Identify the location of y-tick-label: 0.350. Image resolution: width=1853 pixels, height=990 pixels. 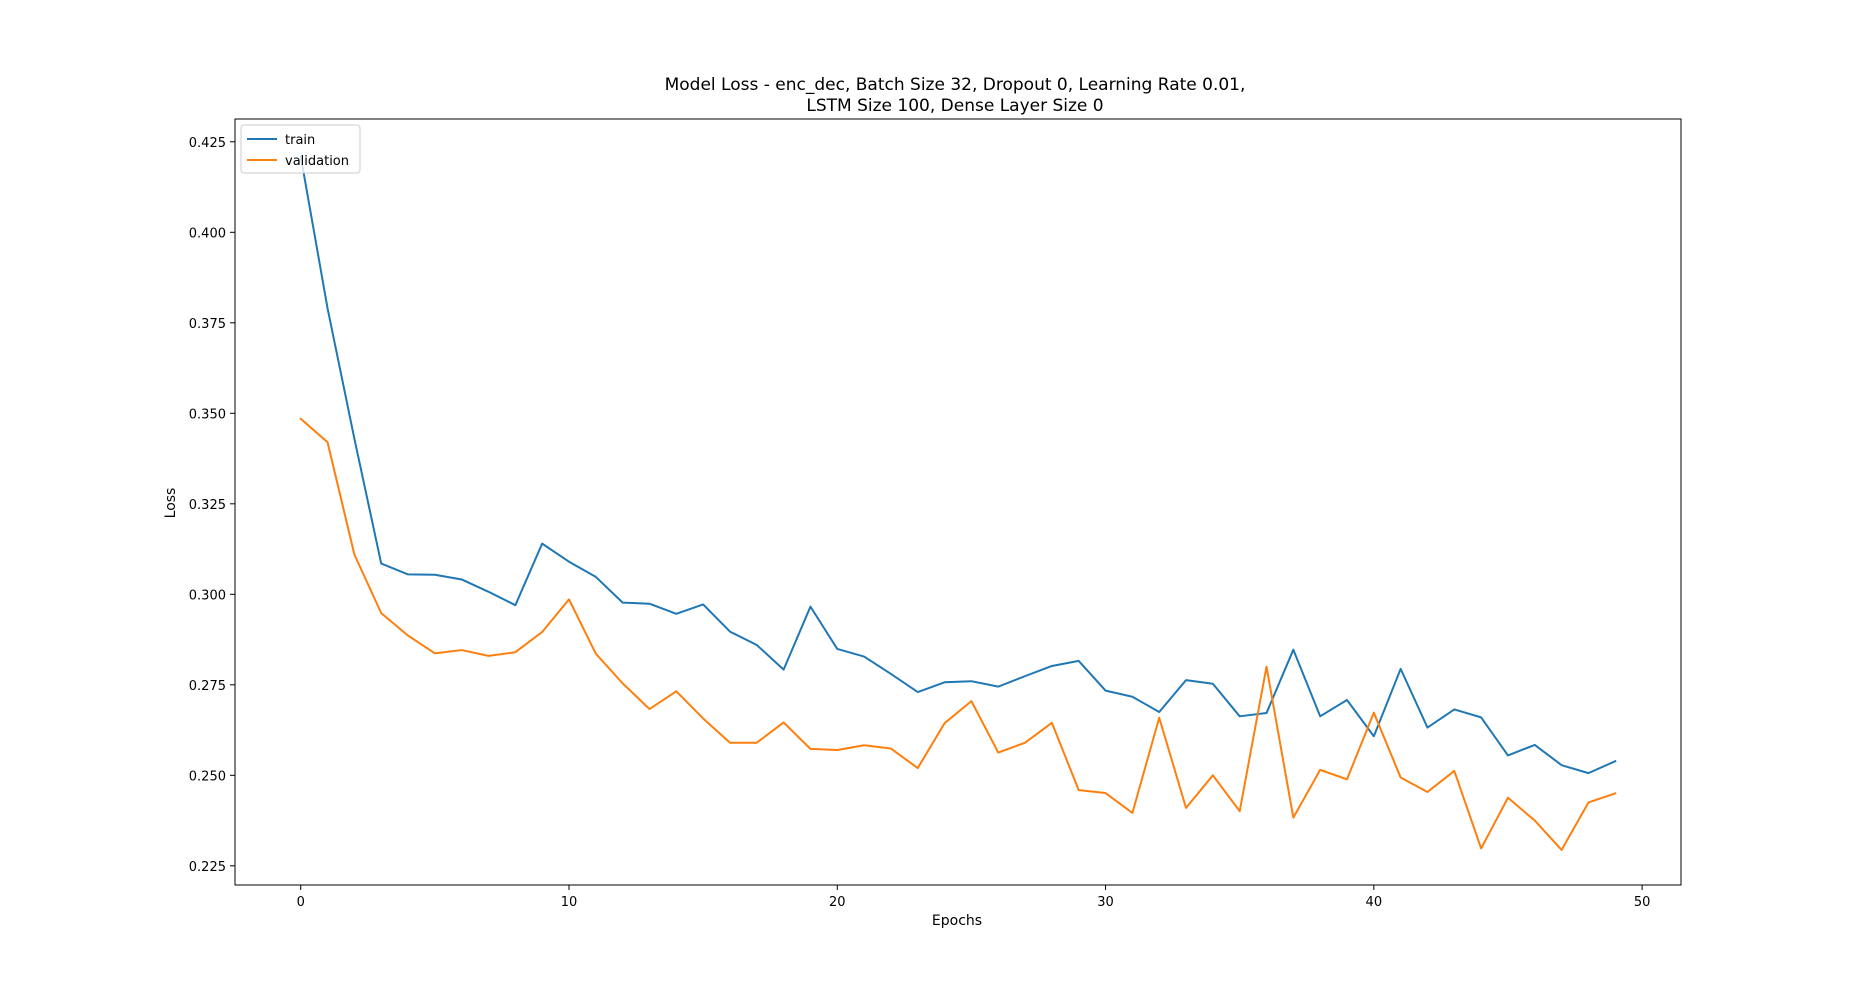
(207, 414).